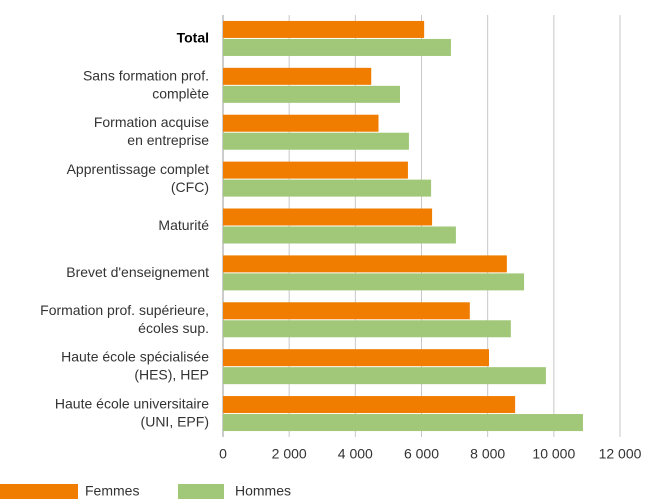  I want to click on x-tick-label: 12 000, so click(620, 454).